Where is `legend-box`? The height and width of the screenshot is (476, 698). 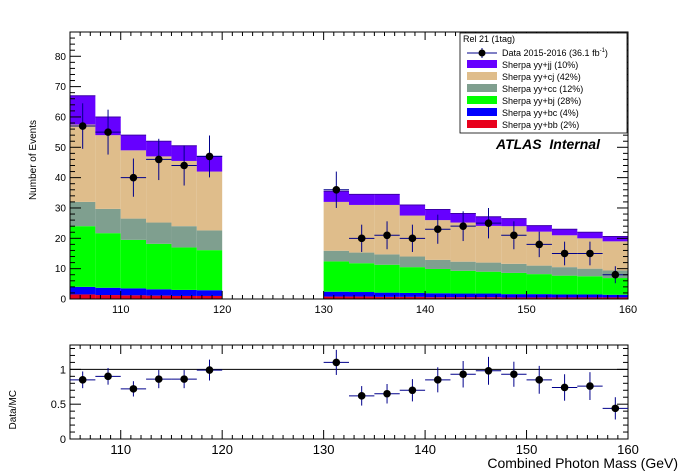 legend-box is located at coordinates (543, 83).